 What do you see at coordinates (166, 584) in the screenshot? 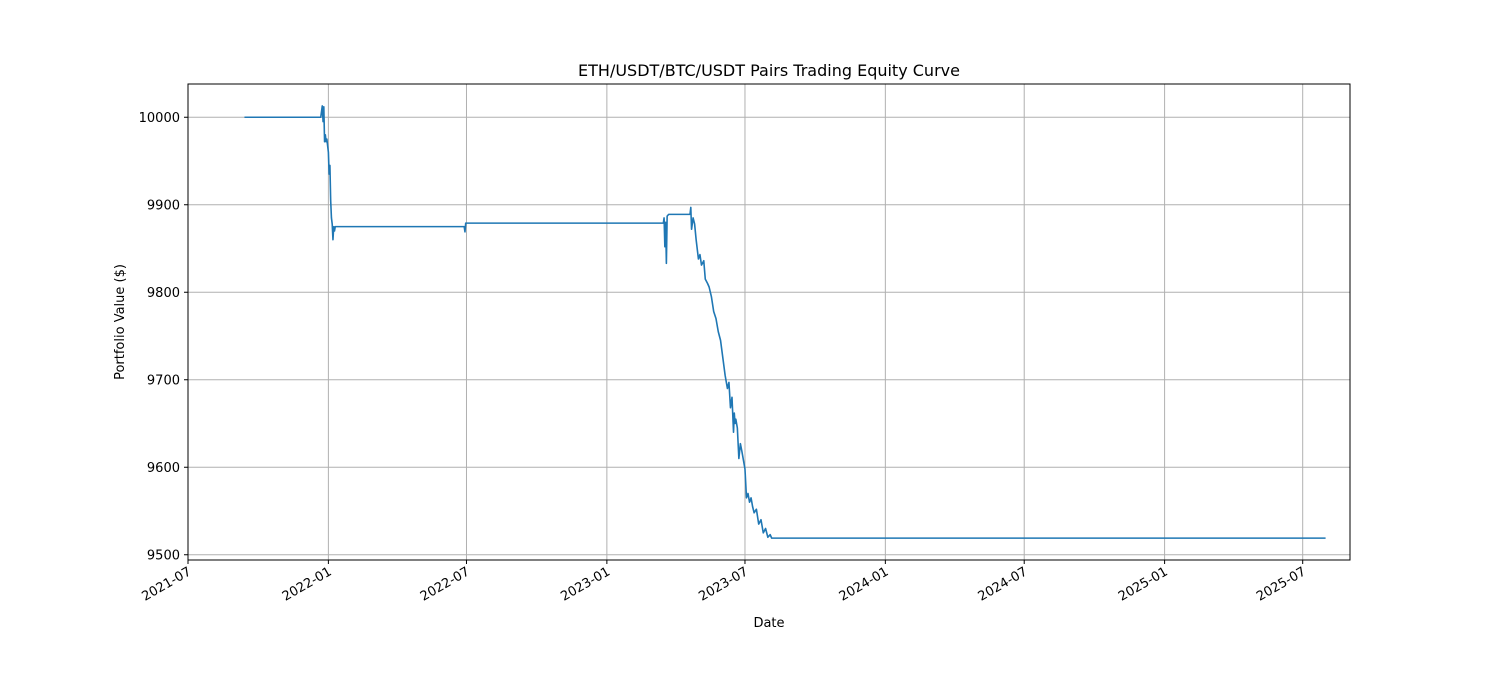
I see `x-tick-label: 2021-07` at bounding box center [166, 584].